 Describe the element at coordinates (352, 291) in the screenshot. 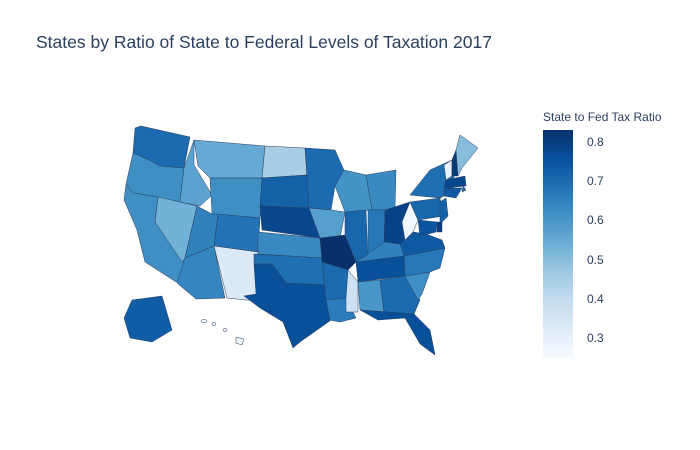

I see `state-ms` at that location.